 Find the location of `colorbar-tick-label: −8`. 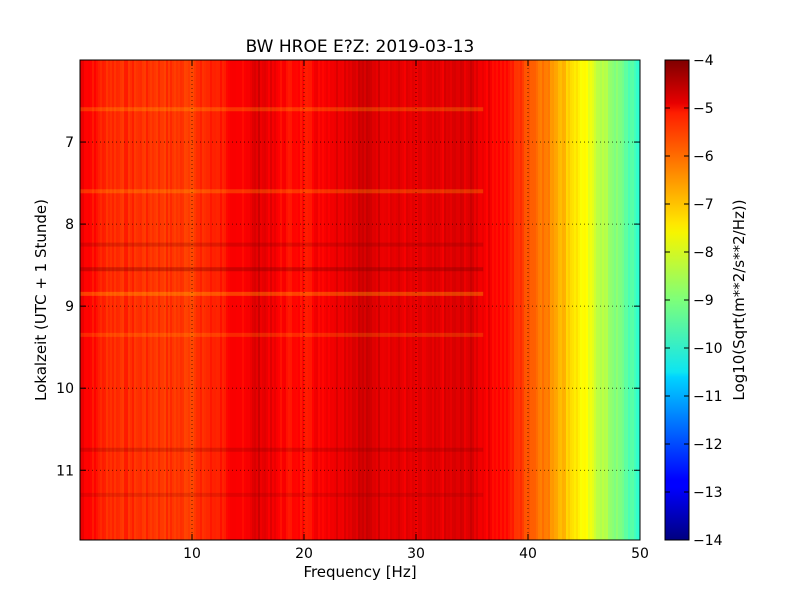

colorbar-tick-label: −8 is located at coordinates (703, 253).